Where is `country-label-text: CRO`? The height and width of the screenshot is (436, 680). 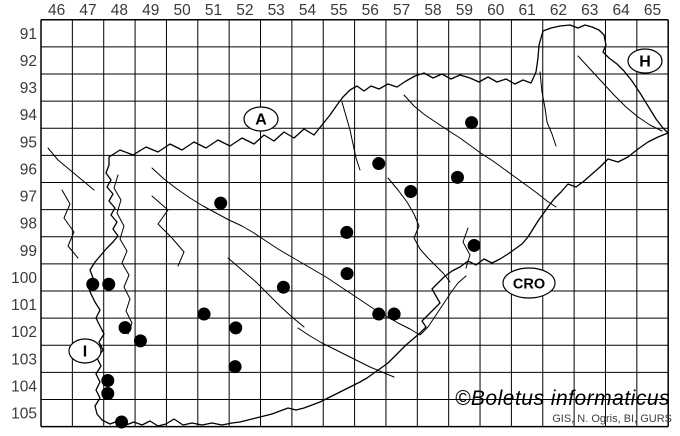
country-label-text: CRO is located at coordinates (529, 285).